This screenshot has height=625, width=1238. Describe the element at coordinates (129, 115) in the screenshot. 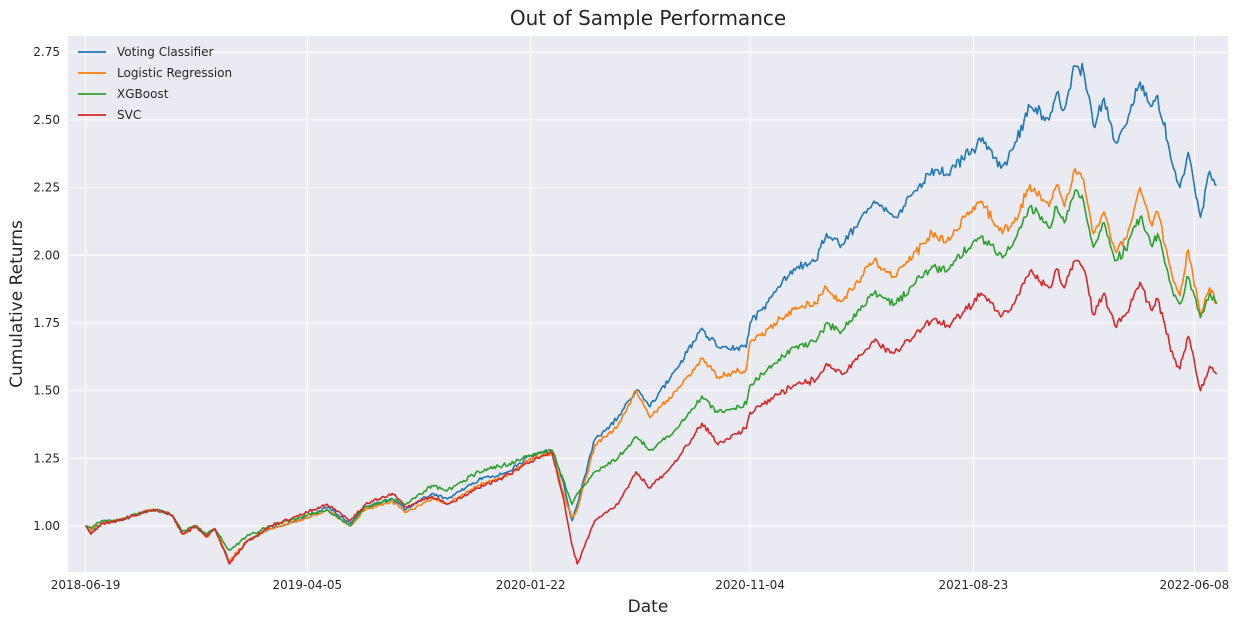

I see `legend-label: SVC` at that location.